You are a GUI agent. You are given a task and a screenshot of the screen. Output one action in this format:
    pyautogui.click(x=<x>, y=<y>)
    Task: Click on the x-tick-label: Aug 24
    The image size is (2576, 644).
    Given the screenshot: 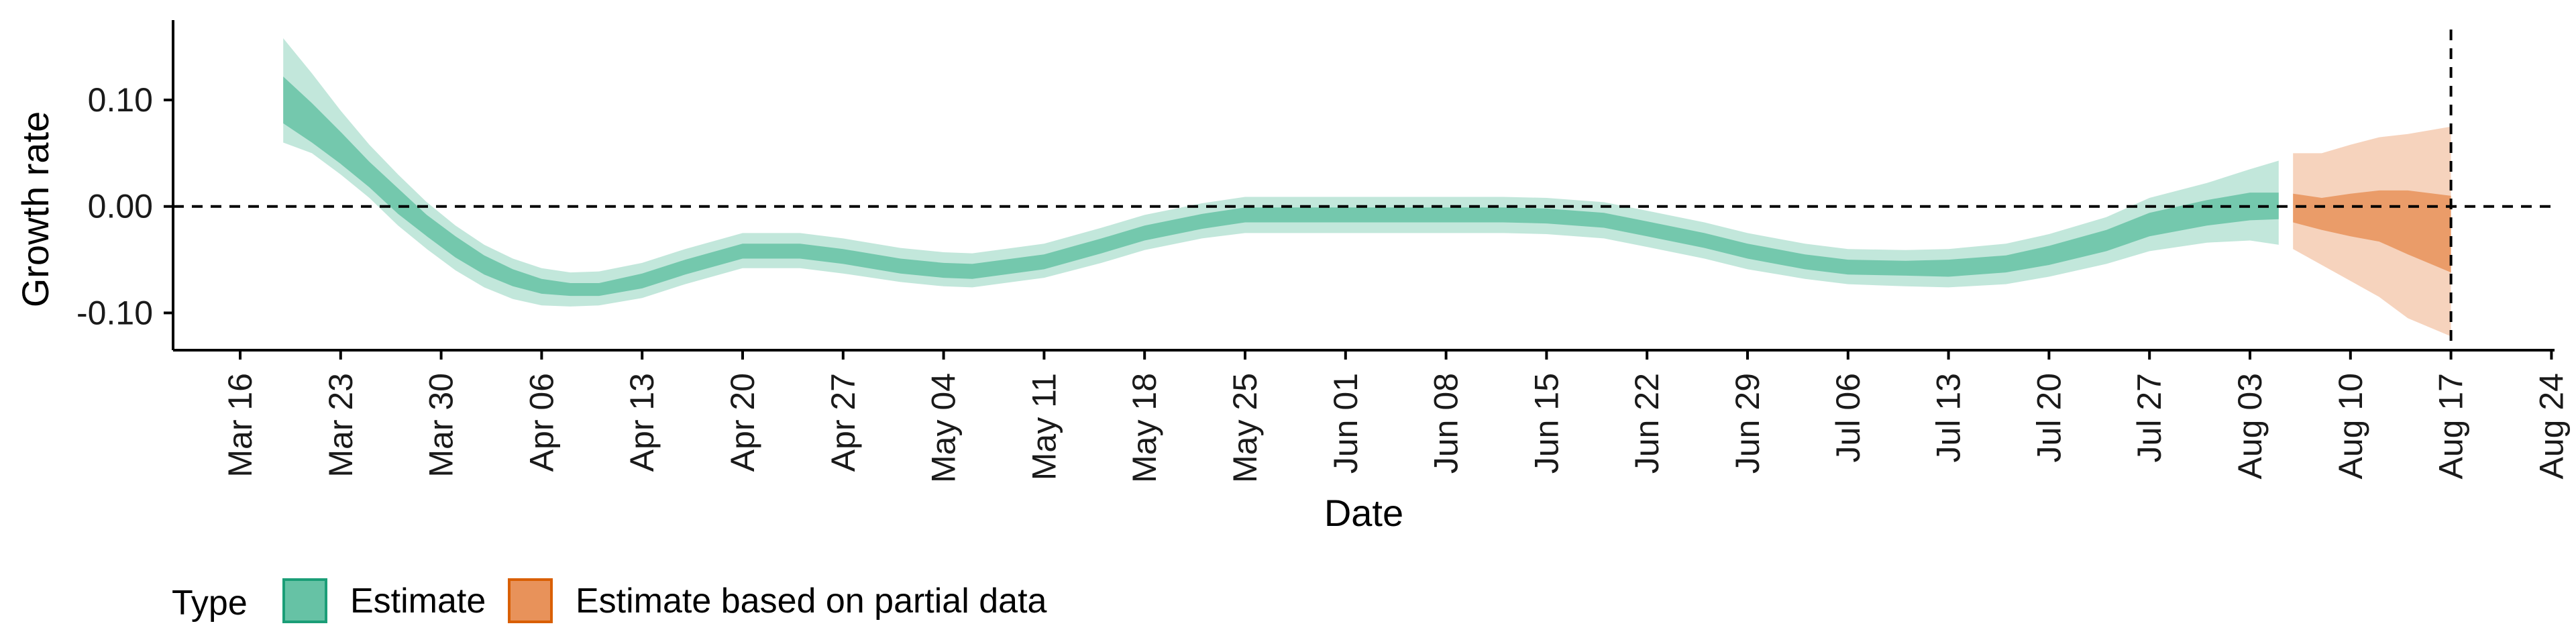 What is the action you would take?
    pyautogui.click(x=2551, y=426)
    